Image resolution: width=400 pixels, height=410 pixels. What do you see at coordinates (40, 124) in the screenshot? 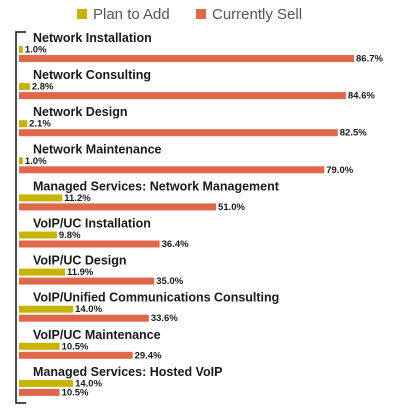
I see `value-label-plan-to-add: 2.1%` at bounding box center [40, 124].